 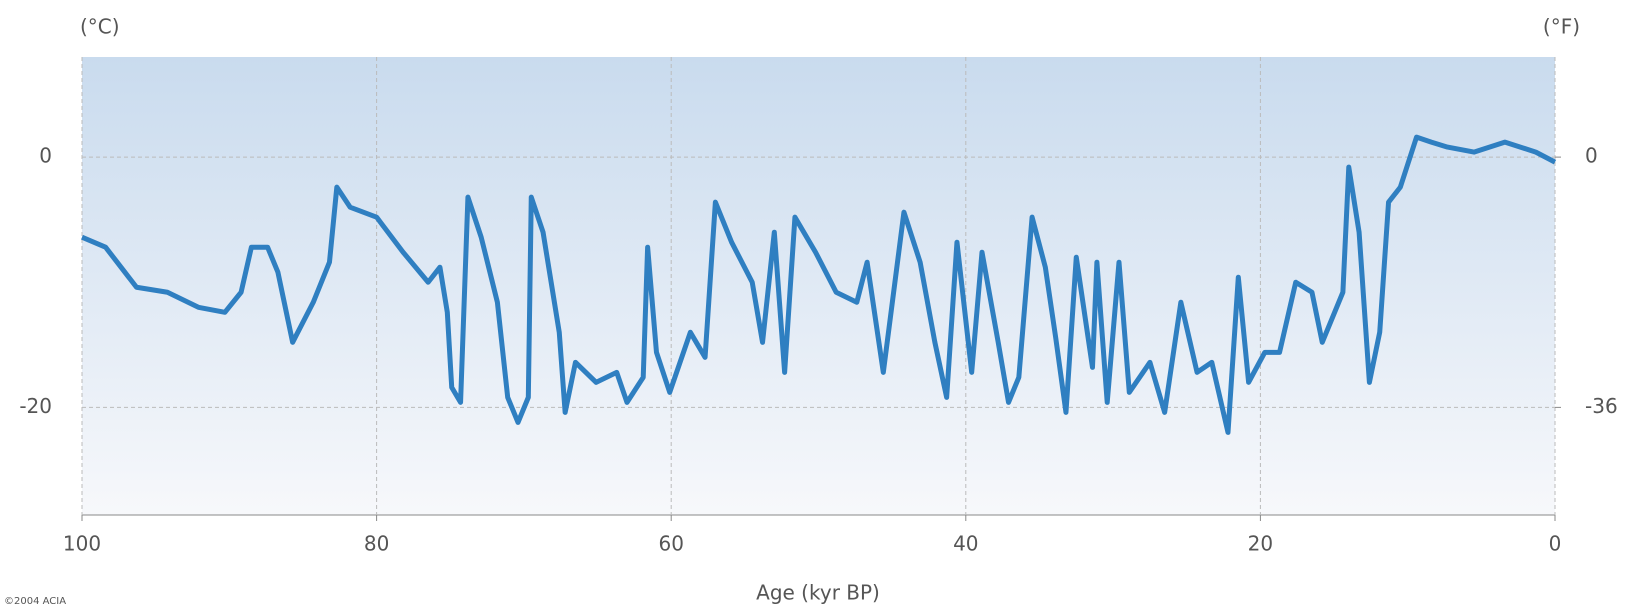 I want to click on x-tick-label: 40, so click(x=965, y=544).